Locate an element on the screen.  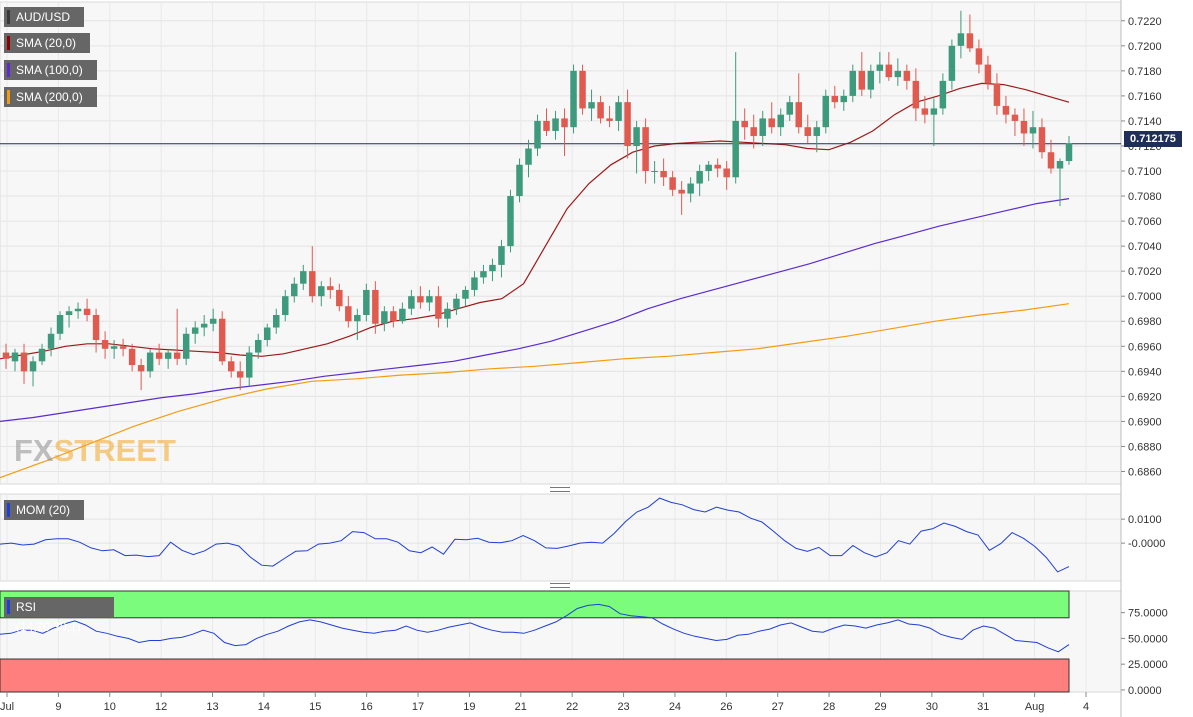
price-axis-label: 0.7000 is located at coordinates (1145, 297).